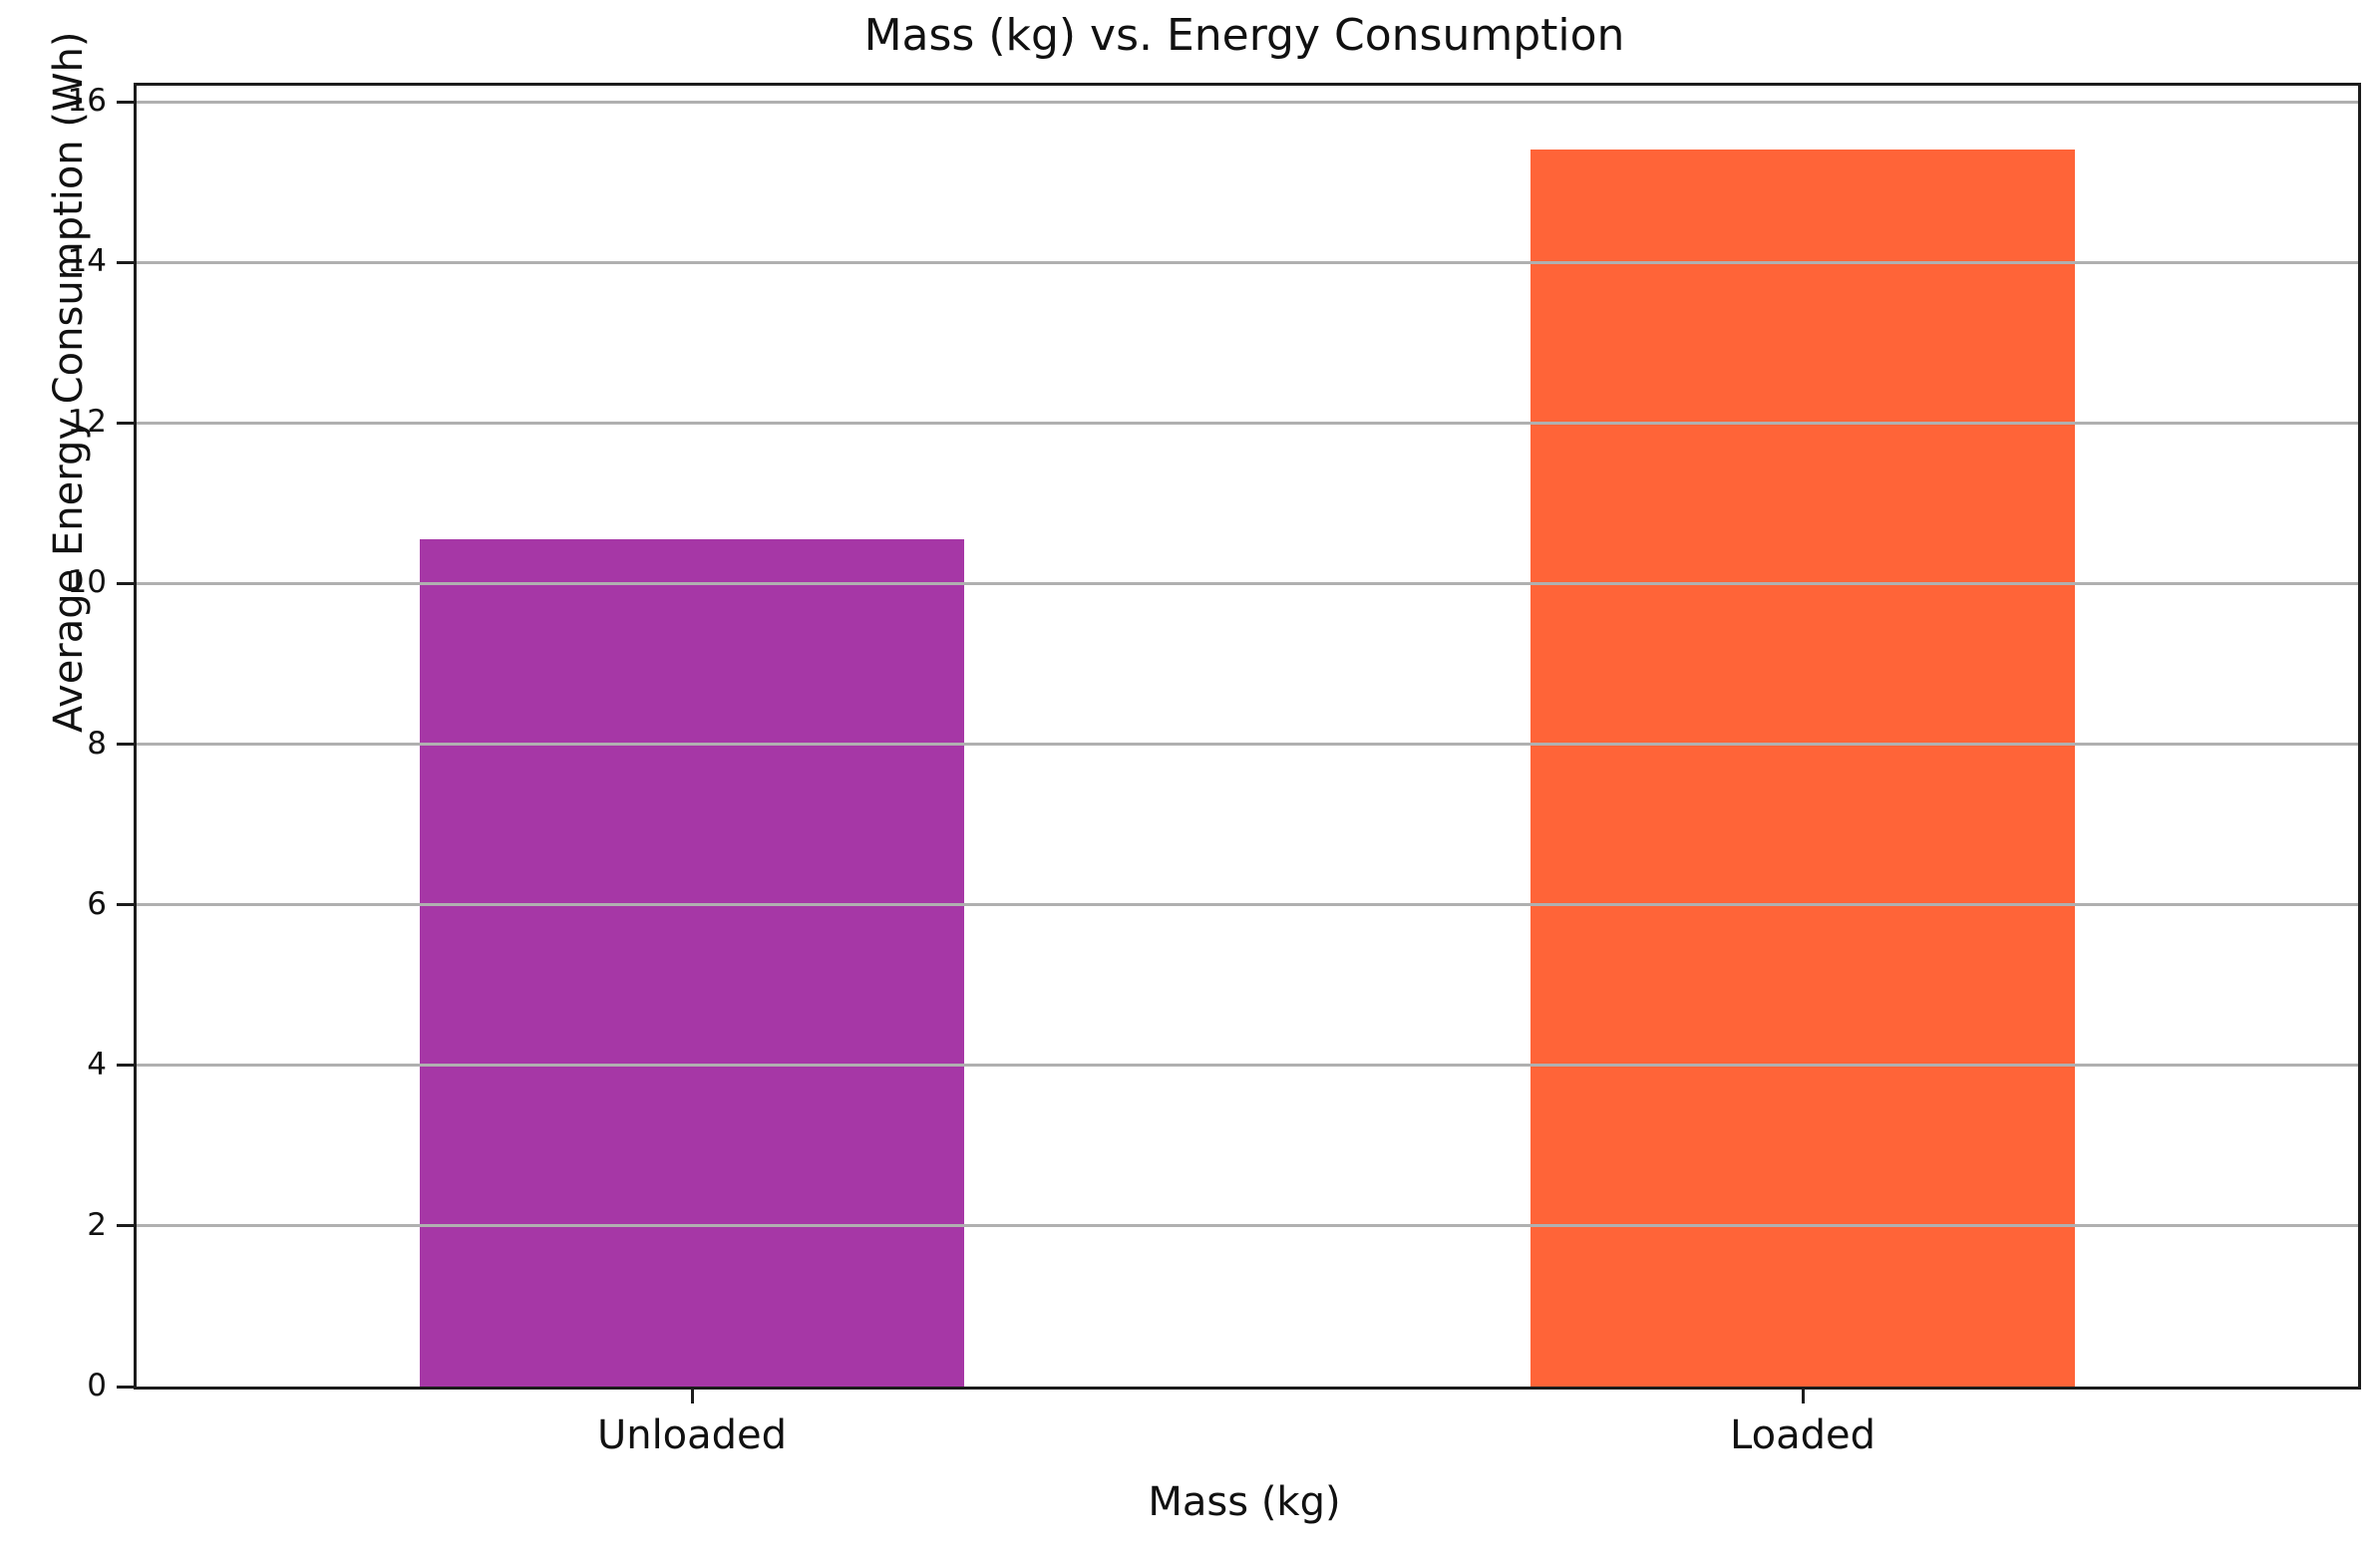  What do you see at coordinates (97, 1224) in the screenshot?
I see `y-tick-label-2: 2` at bounding box center [97, 1224].